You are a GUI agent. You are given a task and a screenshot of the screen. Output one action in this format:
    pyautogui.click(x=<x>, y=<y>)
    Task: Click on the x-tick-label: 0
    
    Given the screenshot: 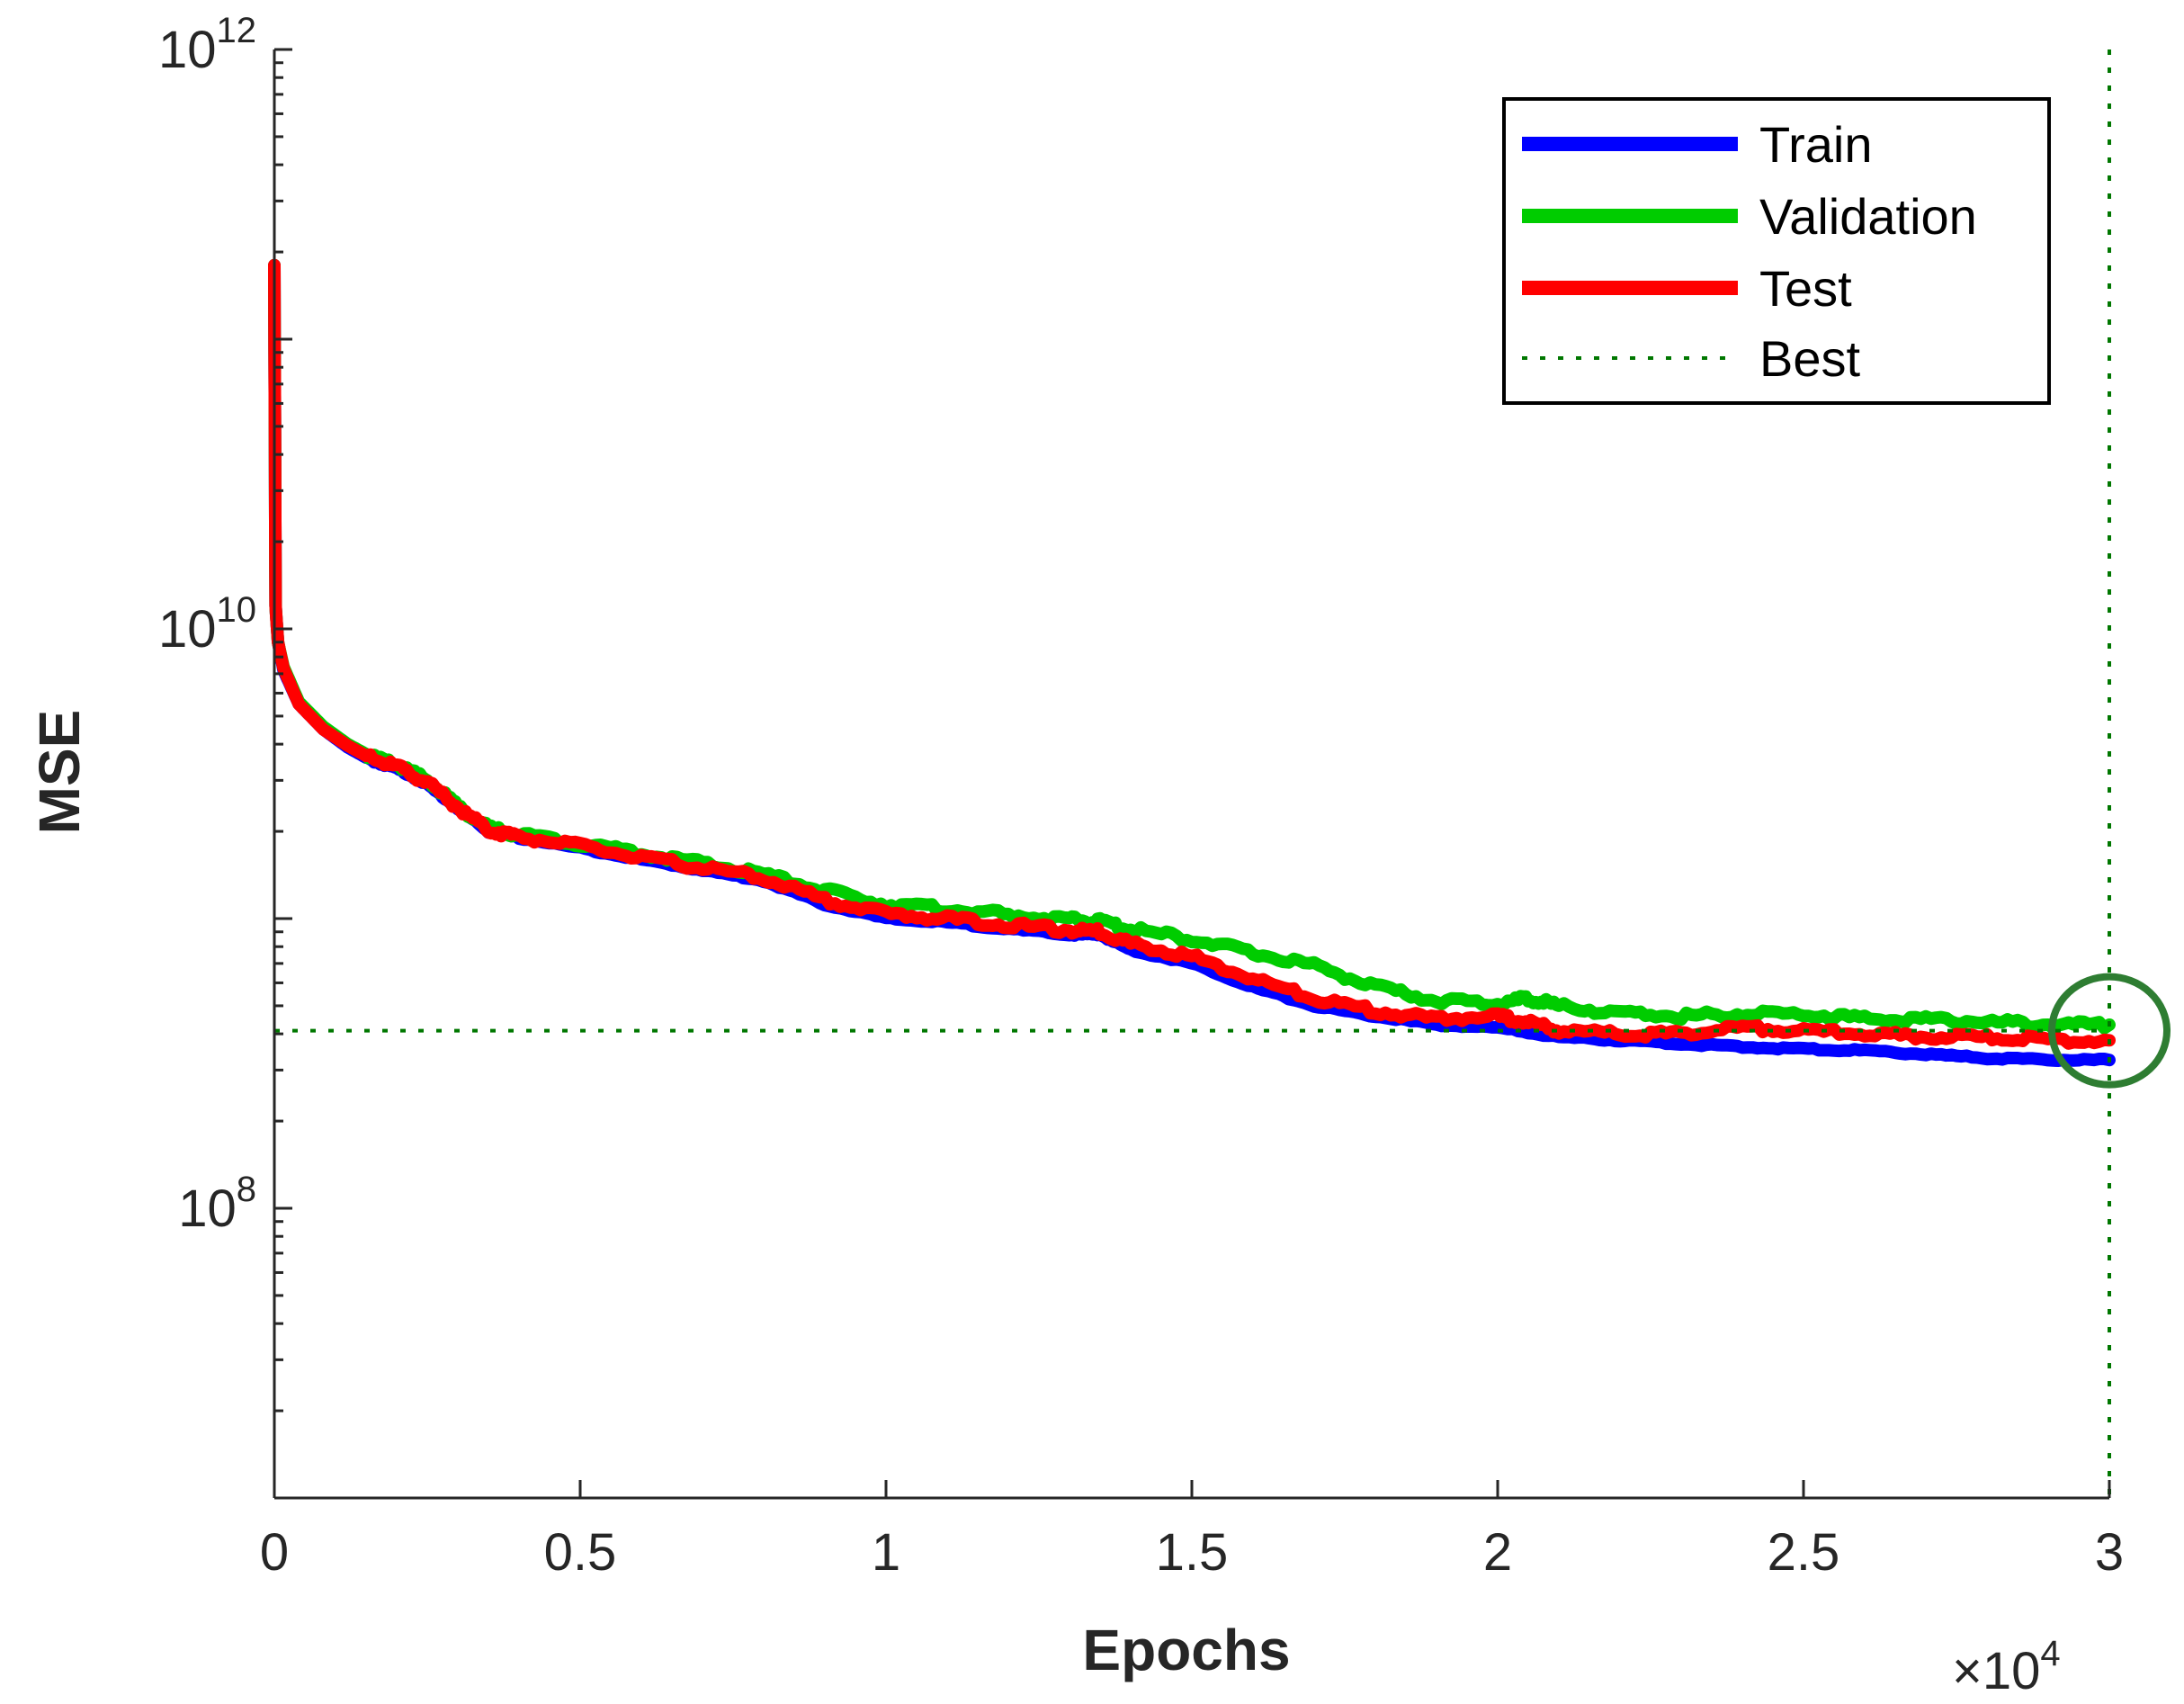 What is the action you would take?
    pyautogui.click(x=274, y=1553)
    